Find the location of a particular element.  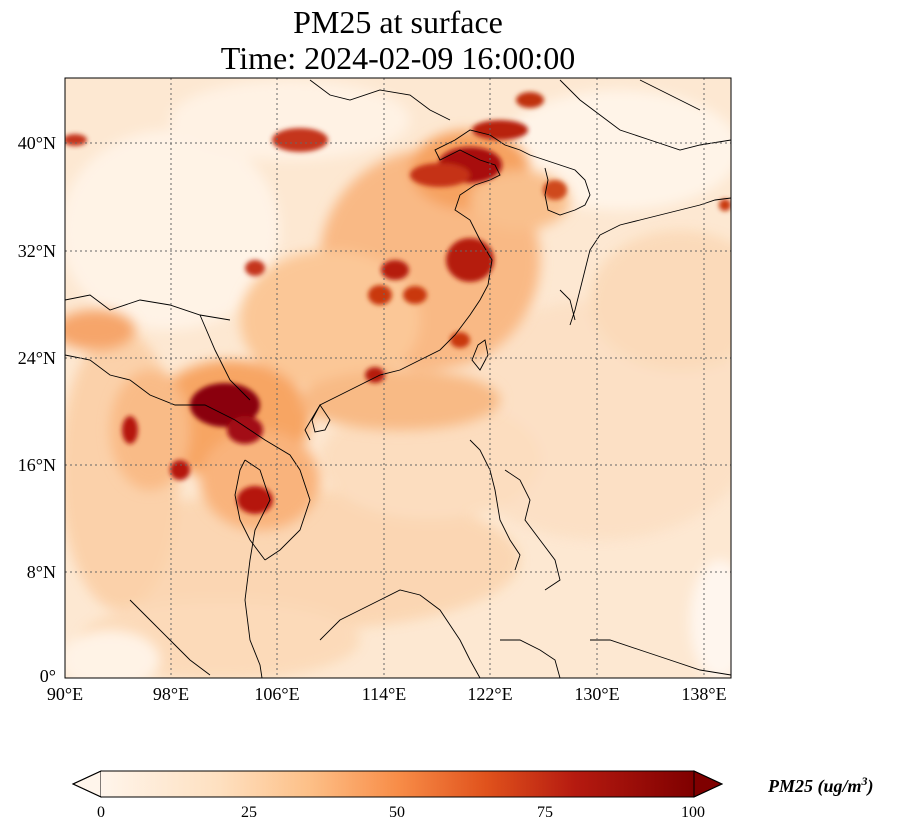

lat-label-8n: 8°N is located at coordinates (41, 572).